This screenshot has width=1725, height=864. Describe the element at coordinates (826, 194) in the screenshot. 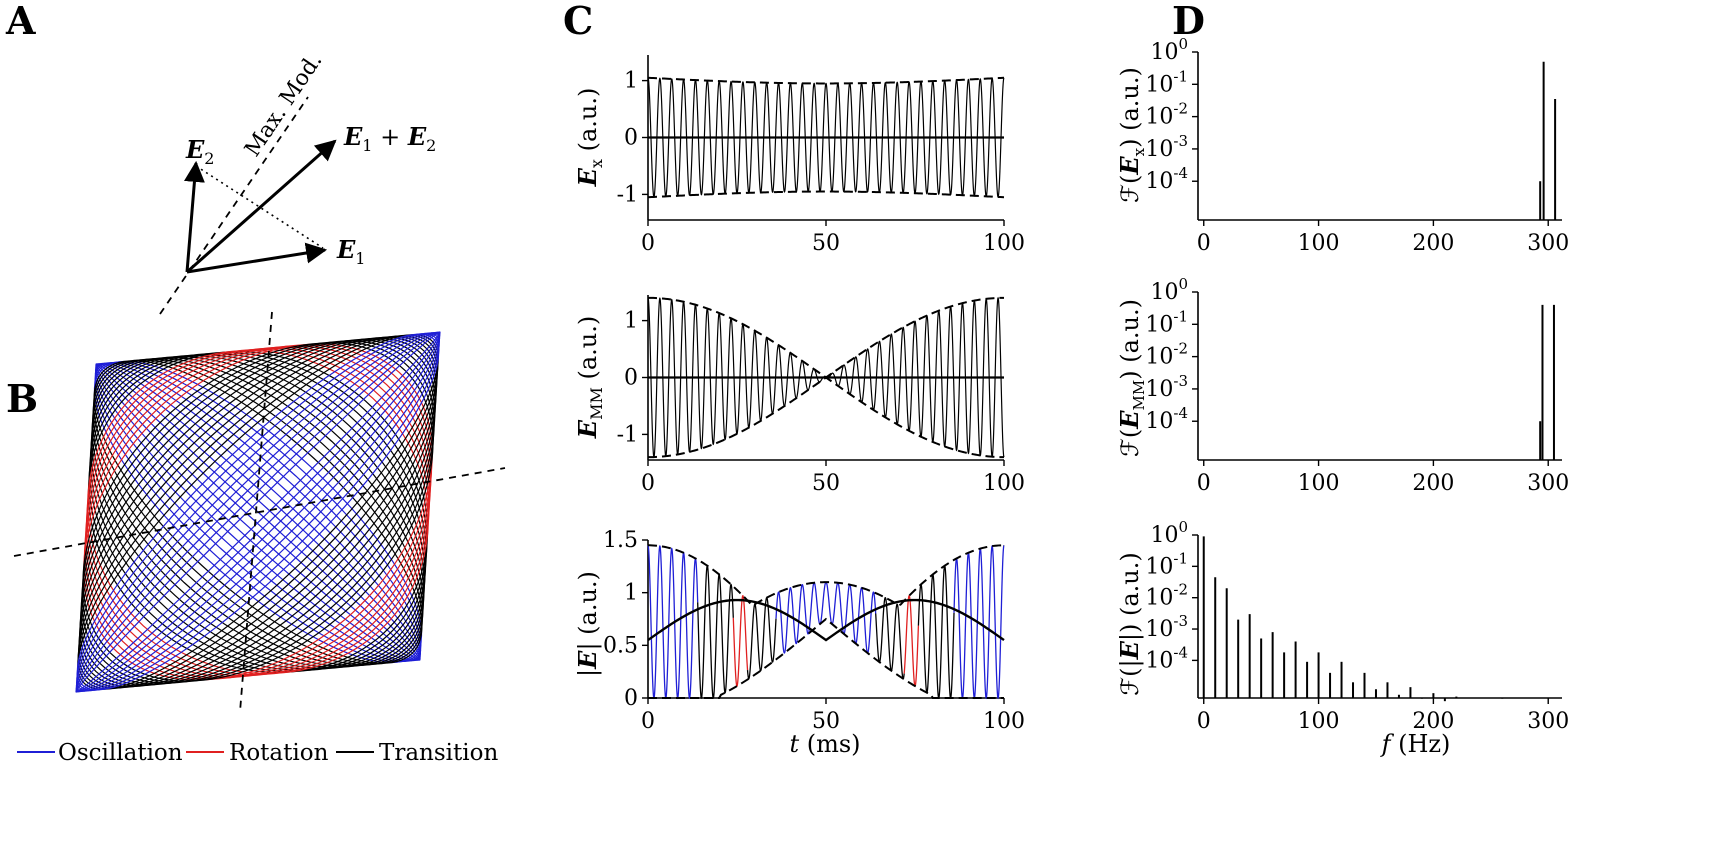

I see `c1-envelope-lower` at that location.